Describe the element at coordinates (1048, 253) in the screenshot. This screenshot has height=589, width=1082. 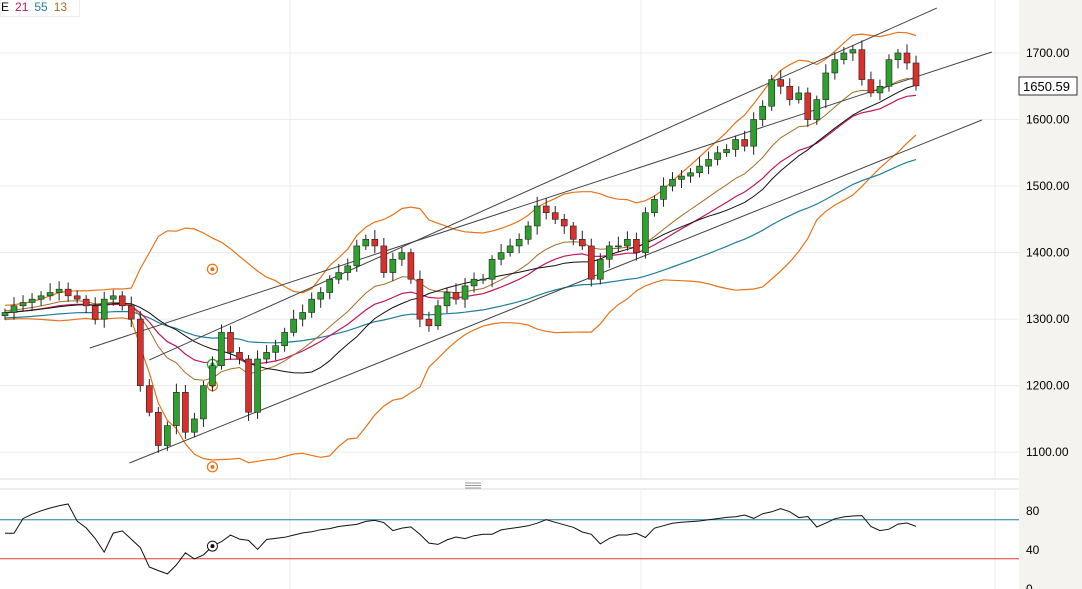
I see `y-tick-label: 1400.00` at that location.